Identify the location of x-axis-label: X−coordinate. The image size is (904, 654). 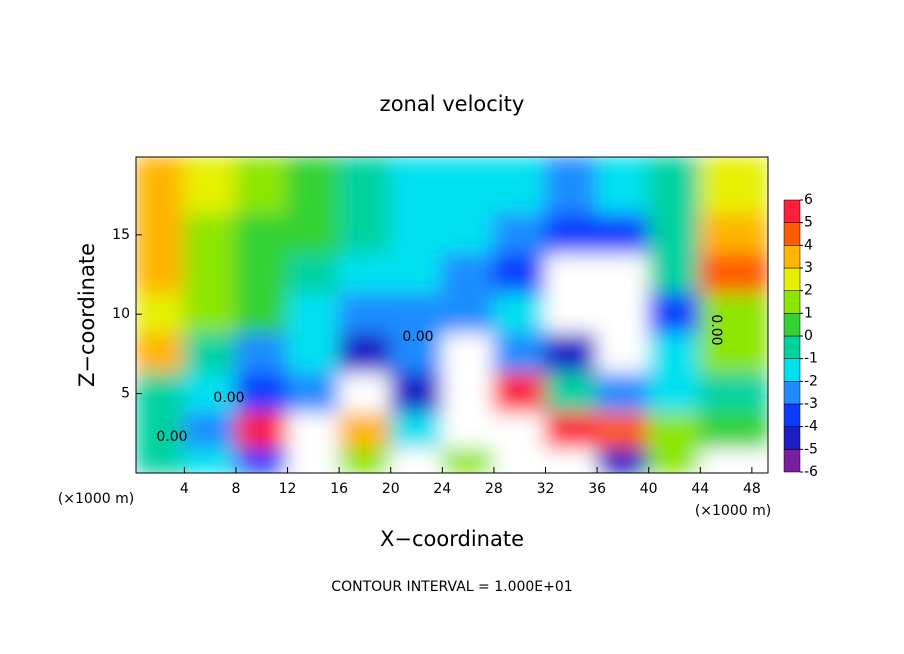
(452, 539).